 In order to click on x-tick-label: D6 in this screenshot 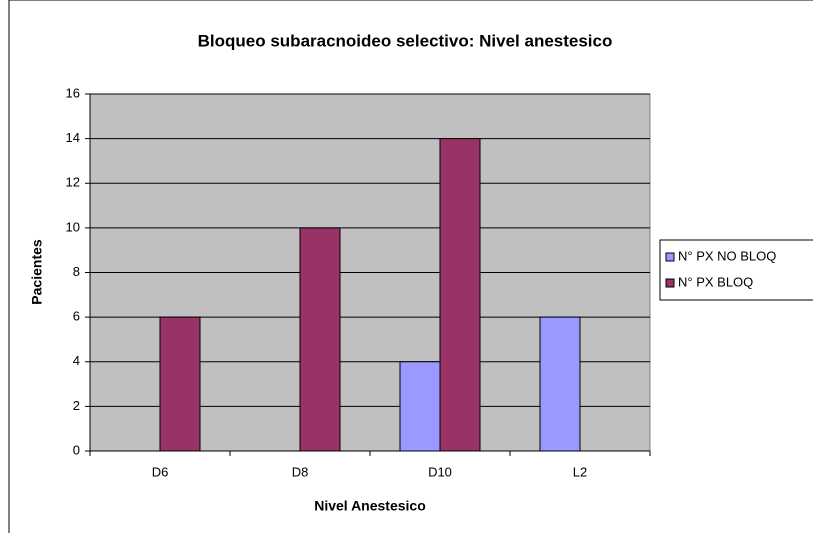, I will do `click(160, 471)`.